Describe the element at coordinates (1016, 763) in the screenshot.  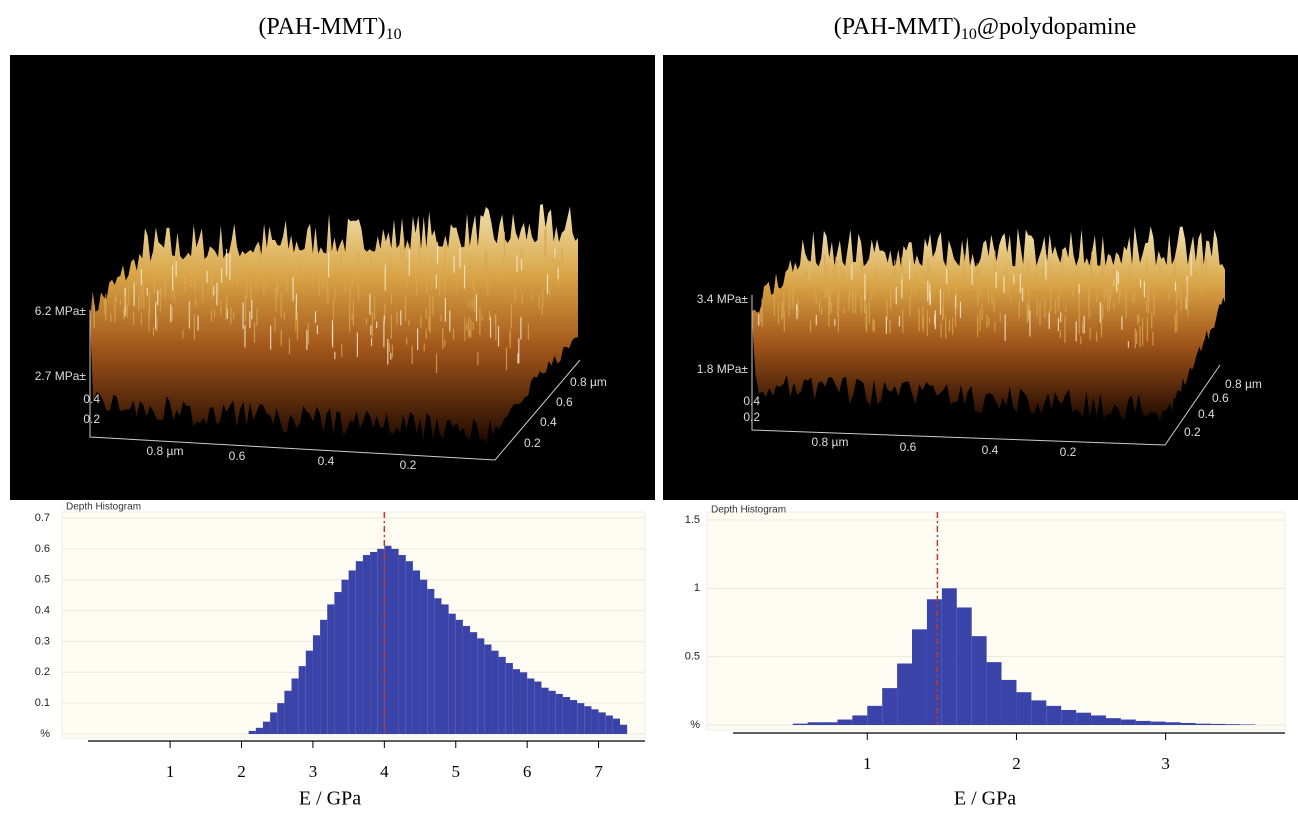
I see `x-tick-label: 2` at that location.